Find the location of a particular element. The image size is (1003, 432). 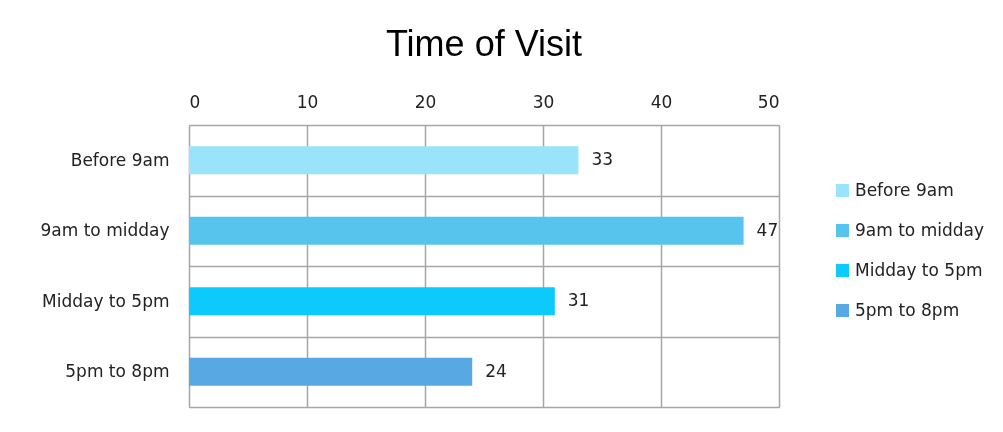

data-label: 31 is located at coordinates (578, 300).